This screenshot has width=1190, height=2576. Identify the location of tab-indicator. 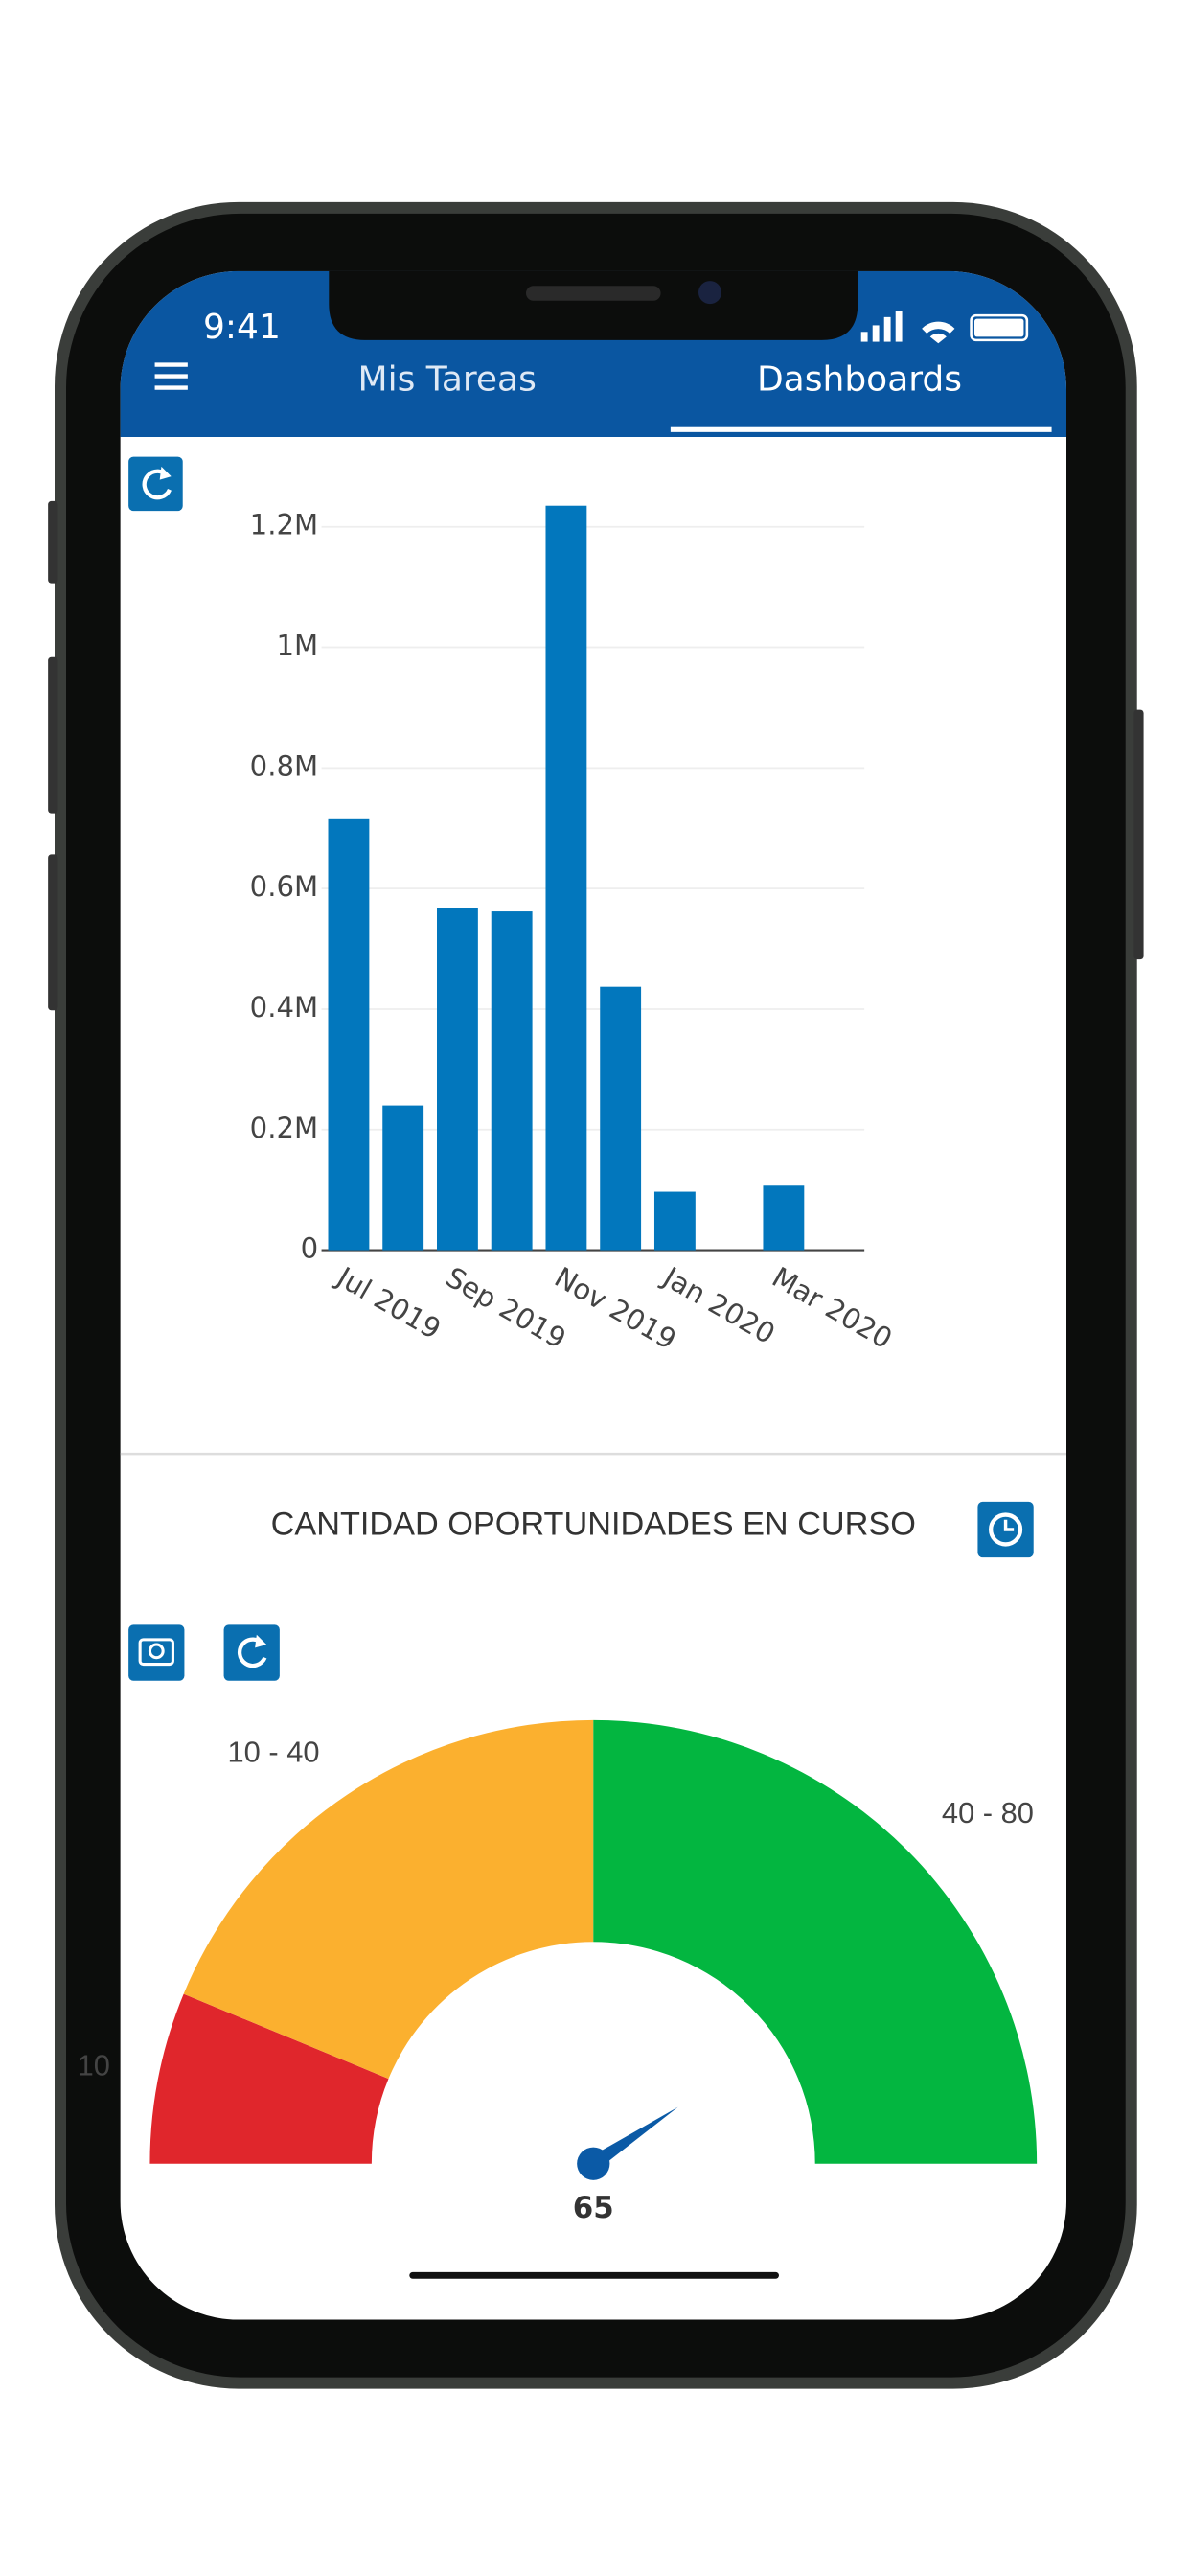
(861, 429).